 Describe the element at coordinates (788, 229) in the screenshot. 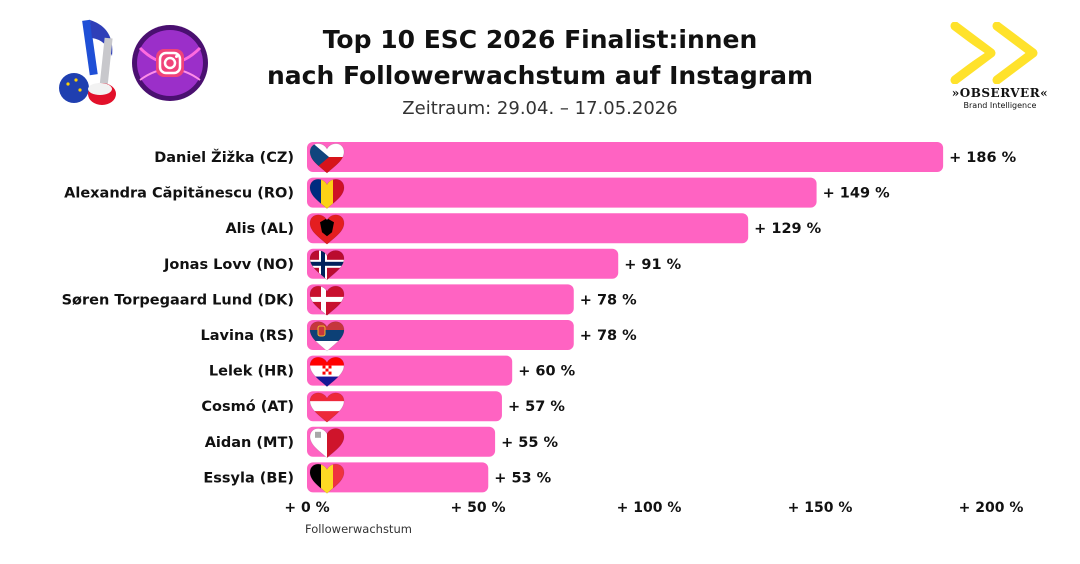

I see `data-label: + 129 %` at that location.